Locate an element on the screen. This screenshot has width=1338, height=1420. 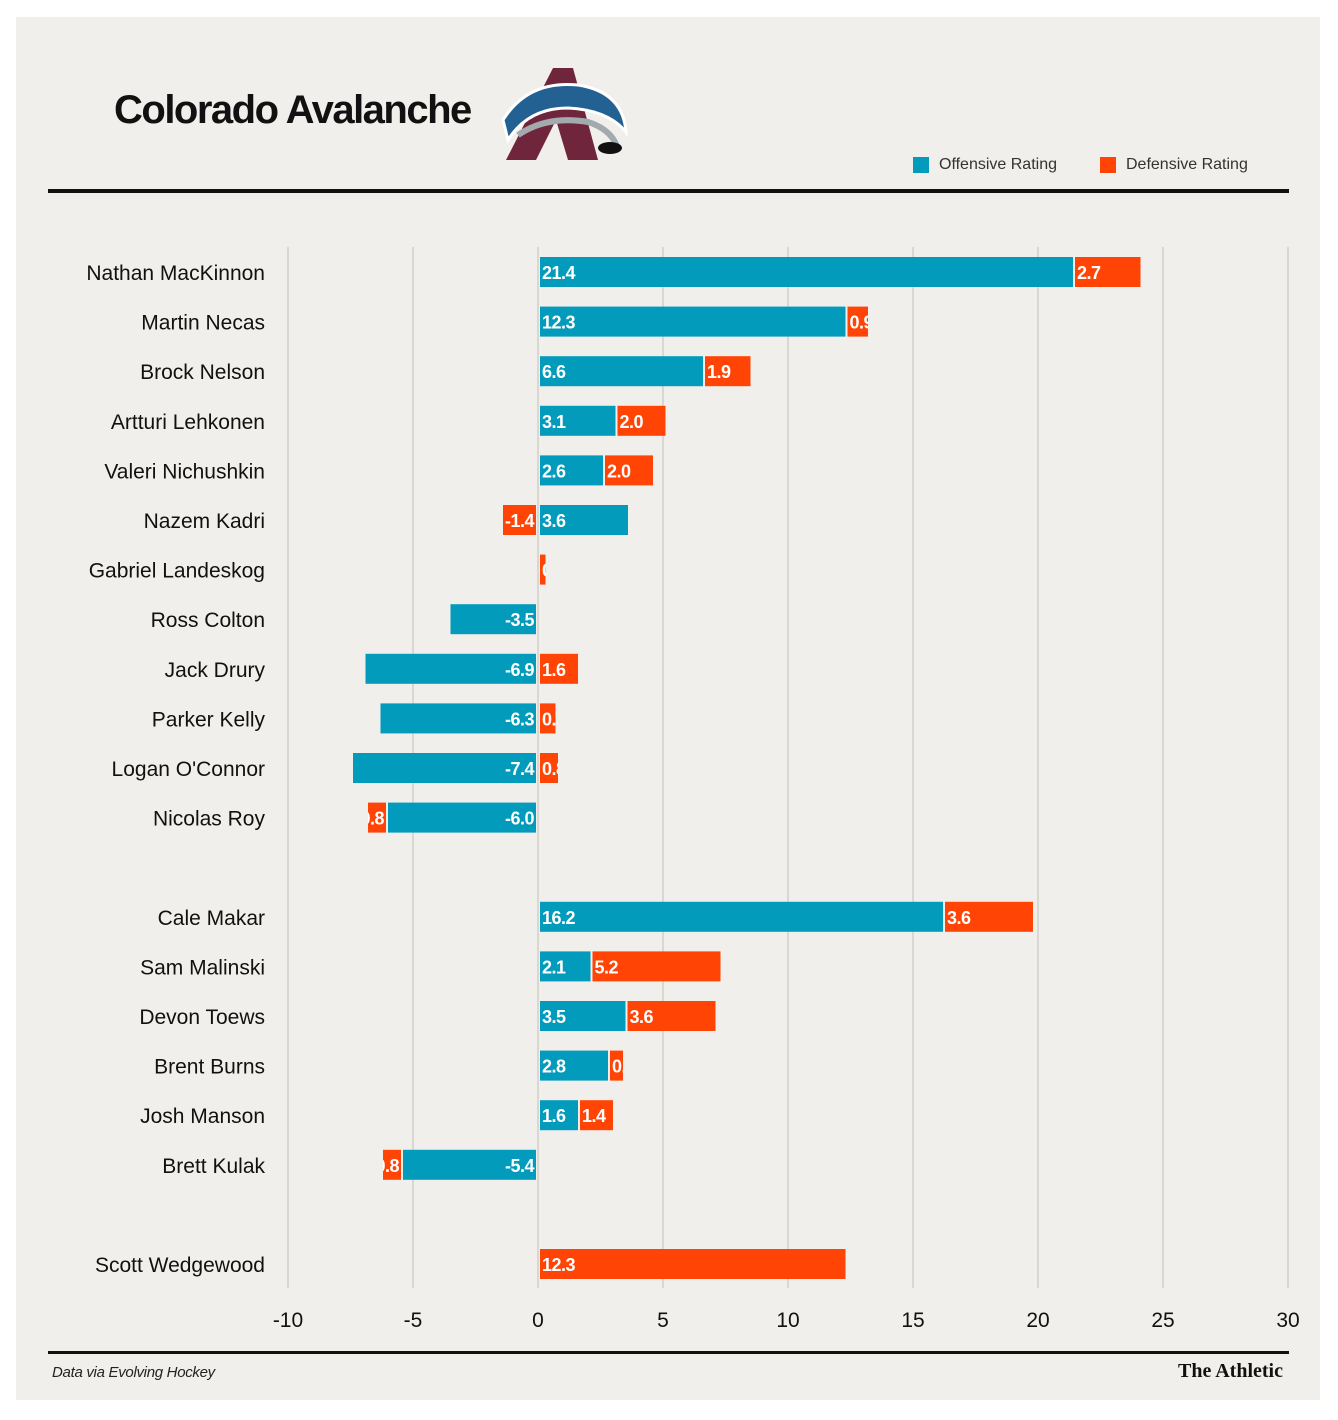
defensive-bar: 1.4 is located at coordinates (596, 1115).